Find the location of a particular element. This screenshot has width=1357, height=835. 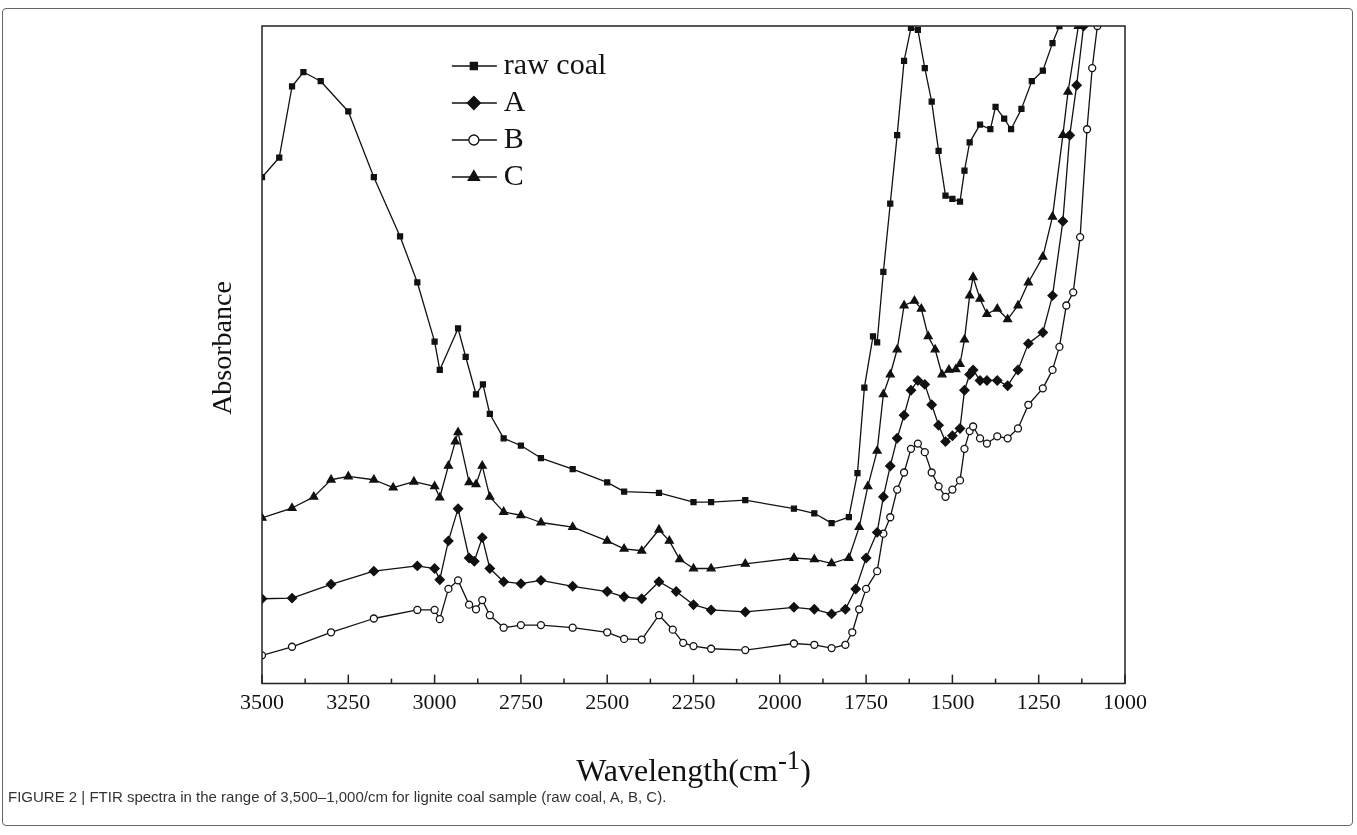

x-tick-label: 3000 is located at coordinates (434, 701).